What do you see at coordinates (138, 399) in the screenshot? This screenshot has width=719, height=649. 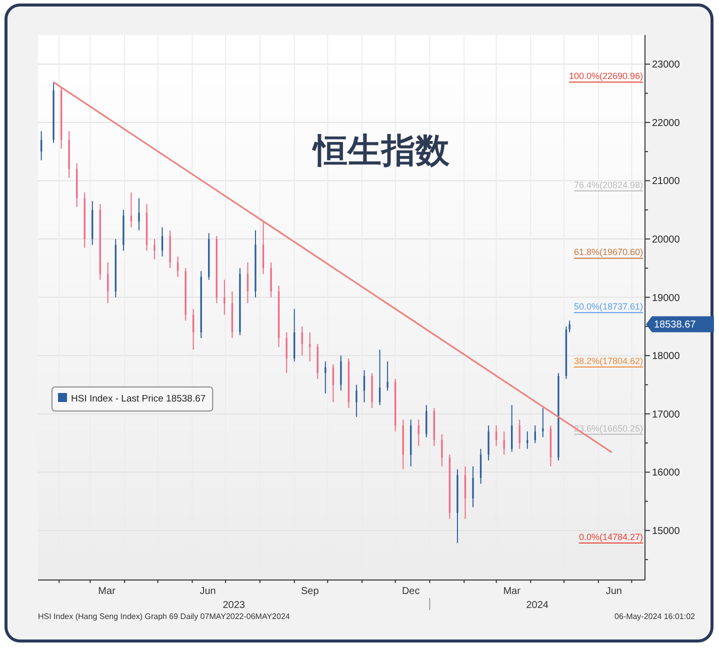 I see `legend-label: HSI Index - Last Price 18538.67` at bounding box center [138, 399].